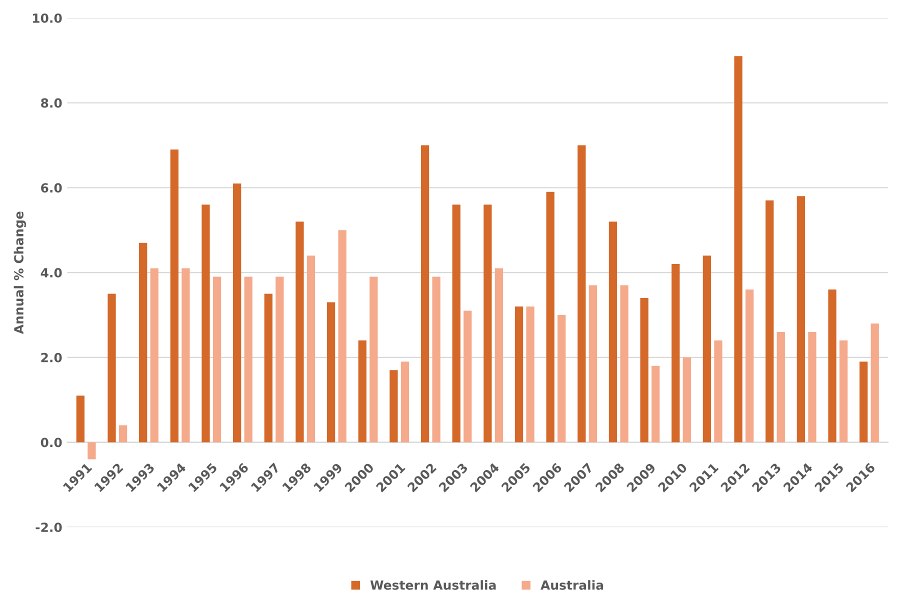 The image size is (897, 599). Describe the element at coordinates (47, 18) in the screenshot. I see `y-tick-label: 10.0` at that location.